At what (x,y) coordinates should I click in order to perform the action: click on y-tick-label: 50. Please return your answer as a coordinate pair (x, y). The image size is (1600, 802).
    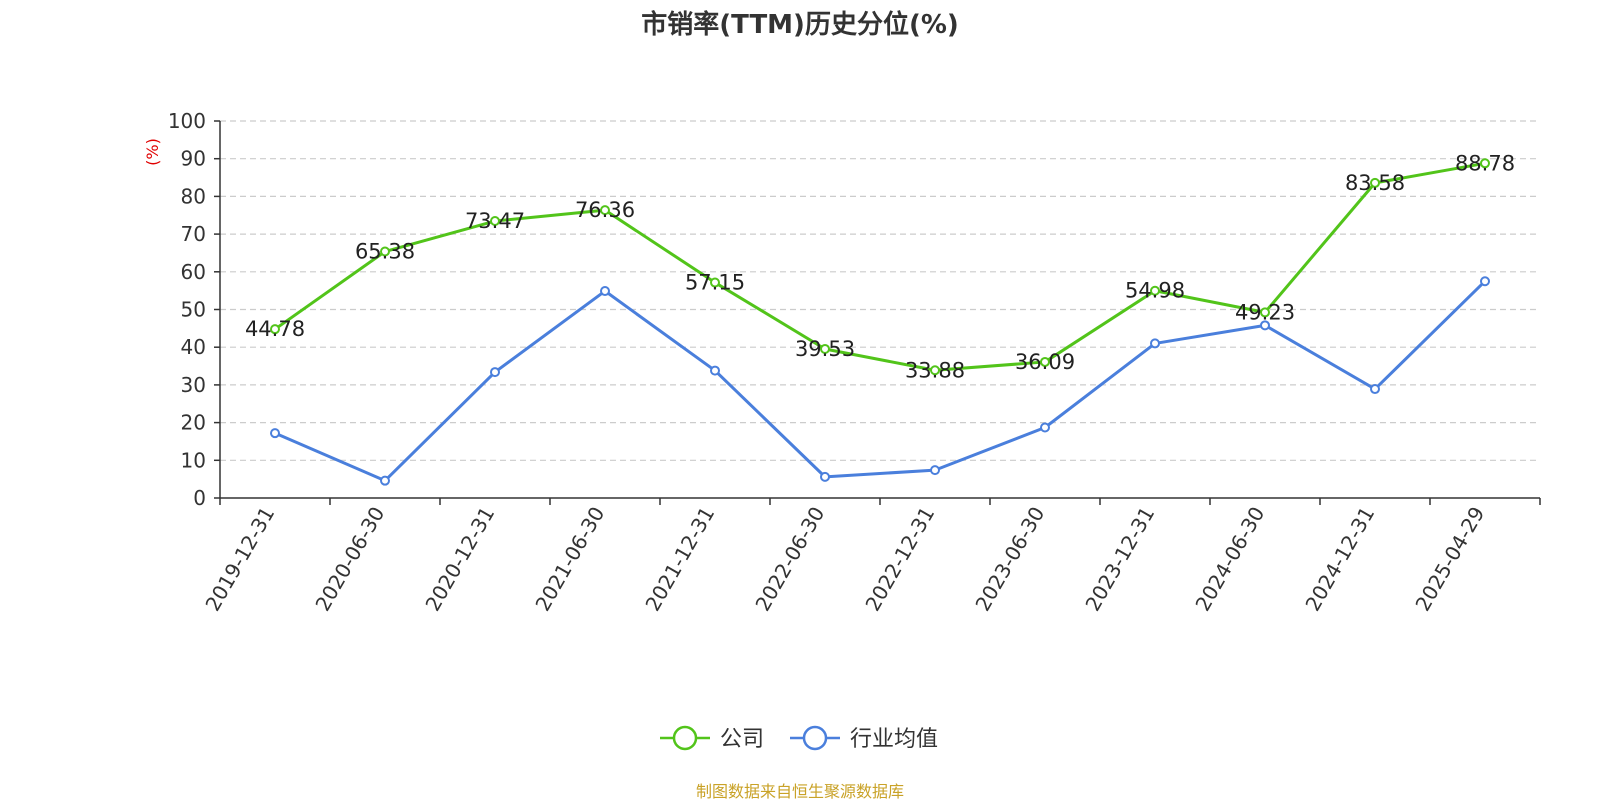
    Looking at the image, I should click on (193, 310).